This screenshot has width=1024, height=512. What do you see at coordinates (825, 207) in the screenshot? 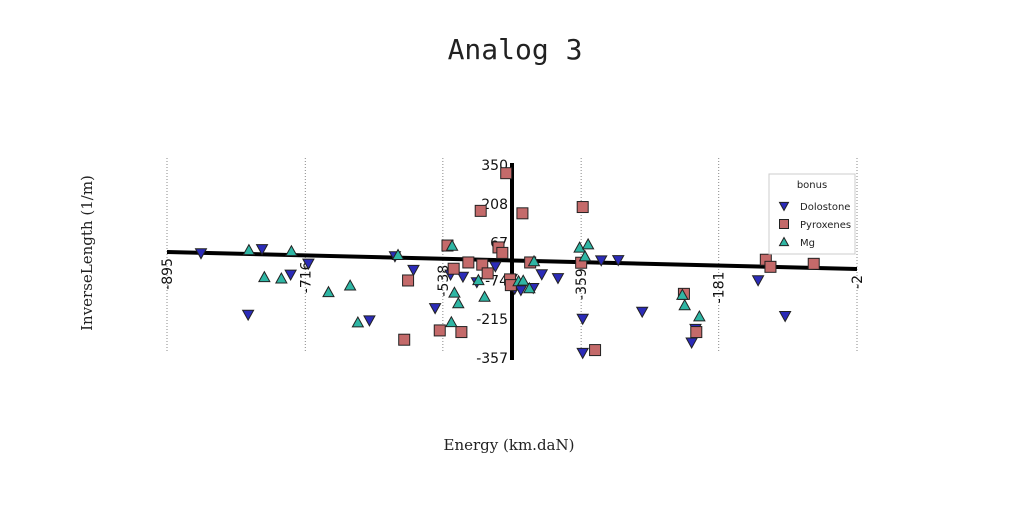
I see `legend-label: Dolostone` at bounding box center [825, 207].